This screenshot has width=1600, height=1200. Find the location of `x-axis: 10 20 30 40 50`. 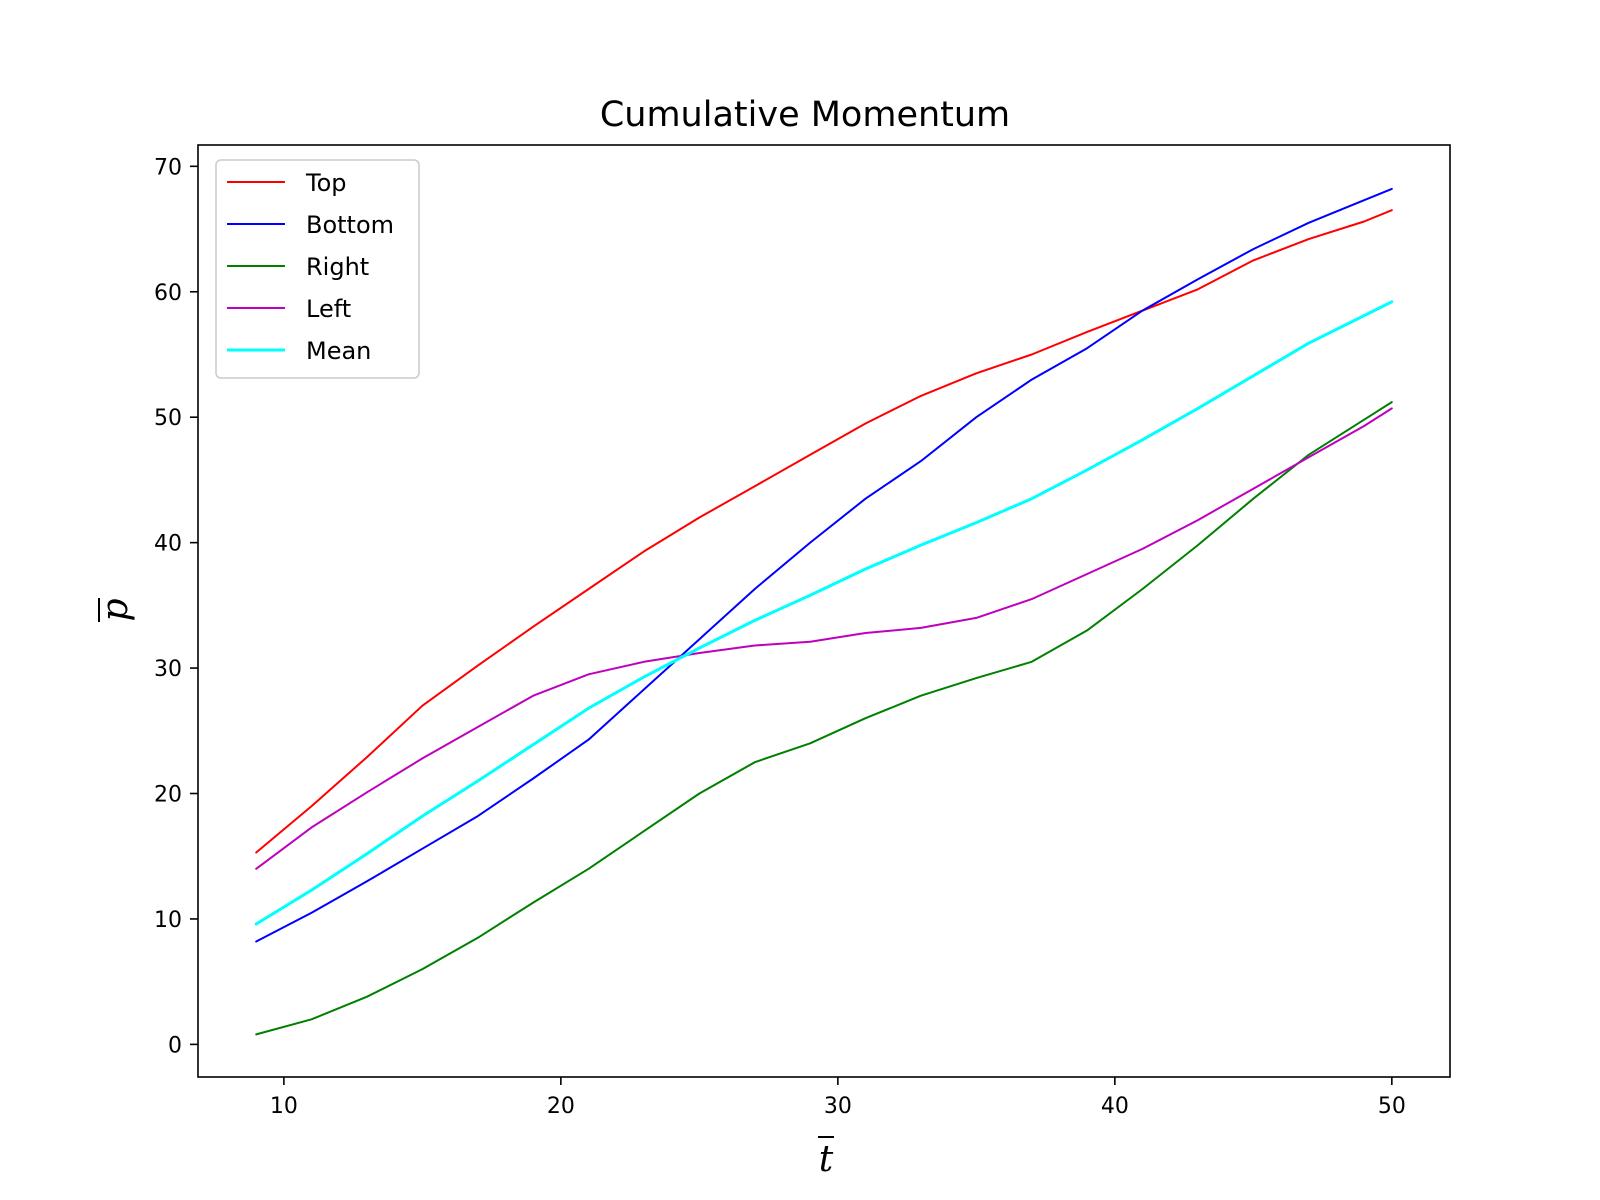

x-axis: 10 20 30 40 50 is located at coordinates (838, 1098).